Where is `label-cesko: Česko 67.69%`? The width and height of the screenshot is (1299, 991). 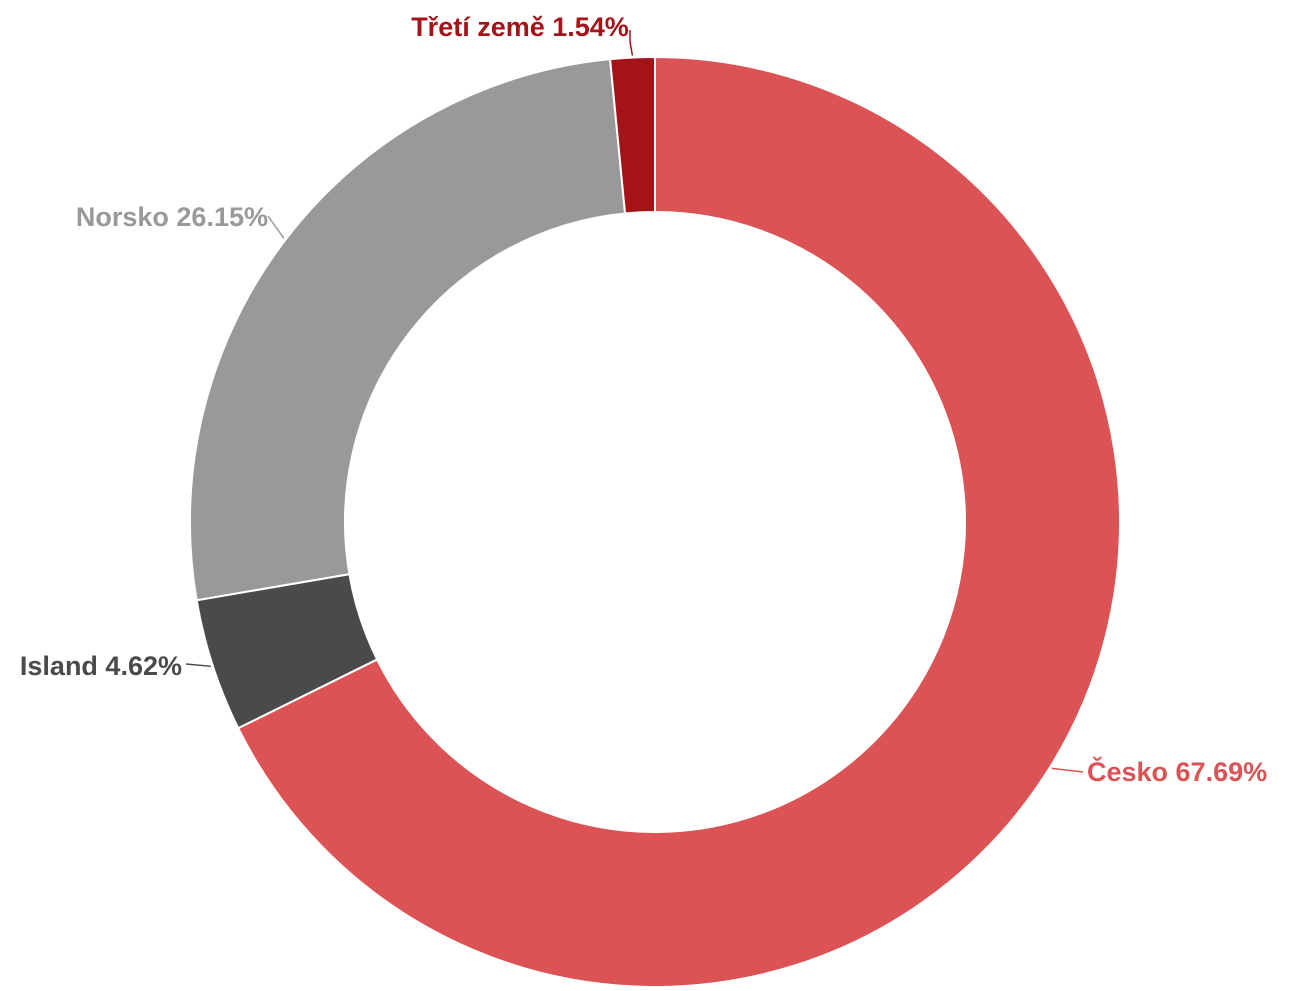 label-cesko: Česko 67.69% is located at coordinates (1177, 771).